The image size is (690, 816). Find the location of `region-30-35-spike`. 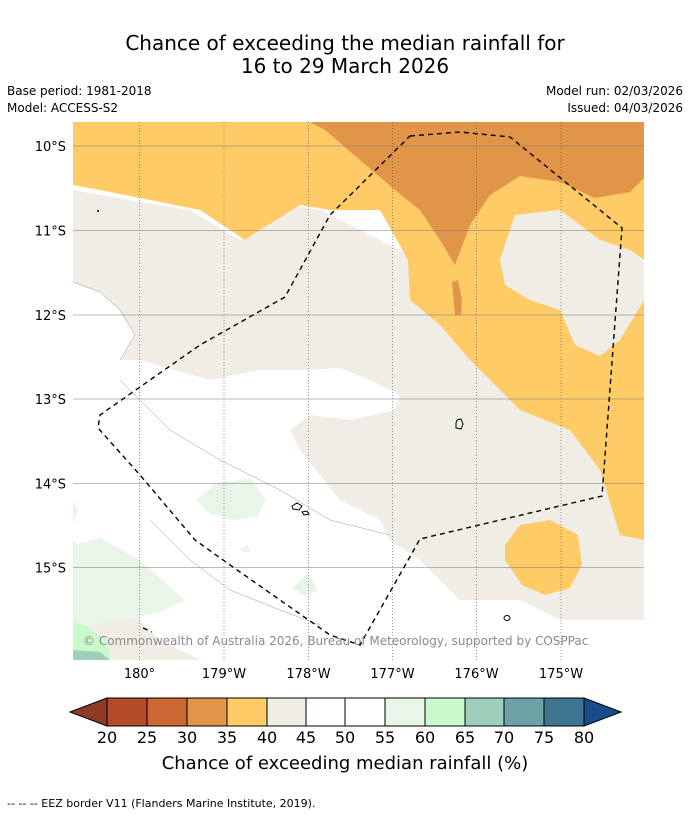

region-30-35-spike is located at coordinates (457, 297).